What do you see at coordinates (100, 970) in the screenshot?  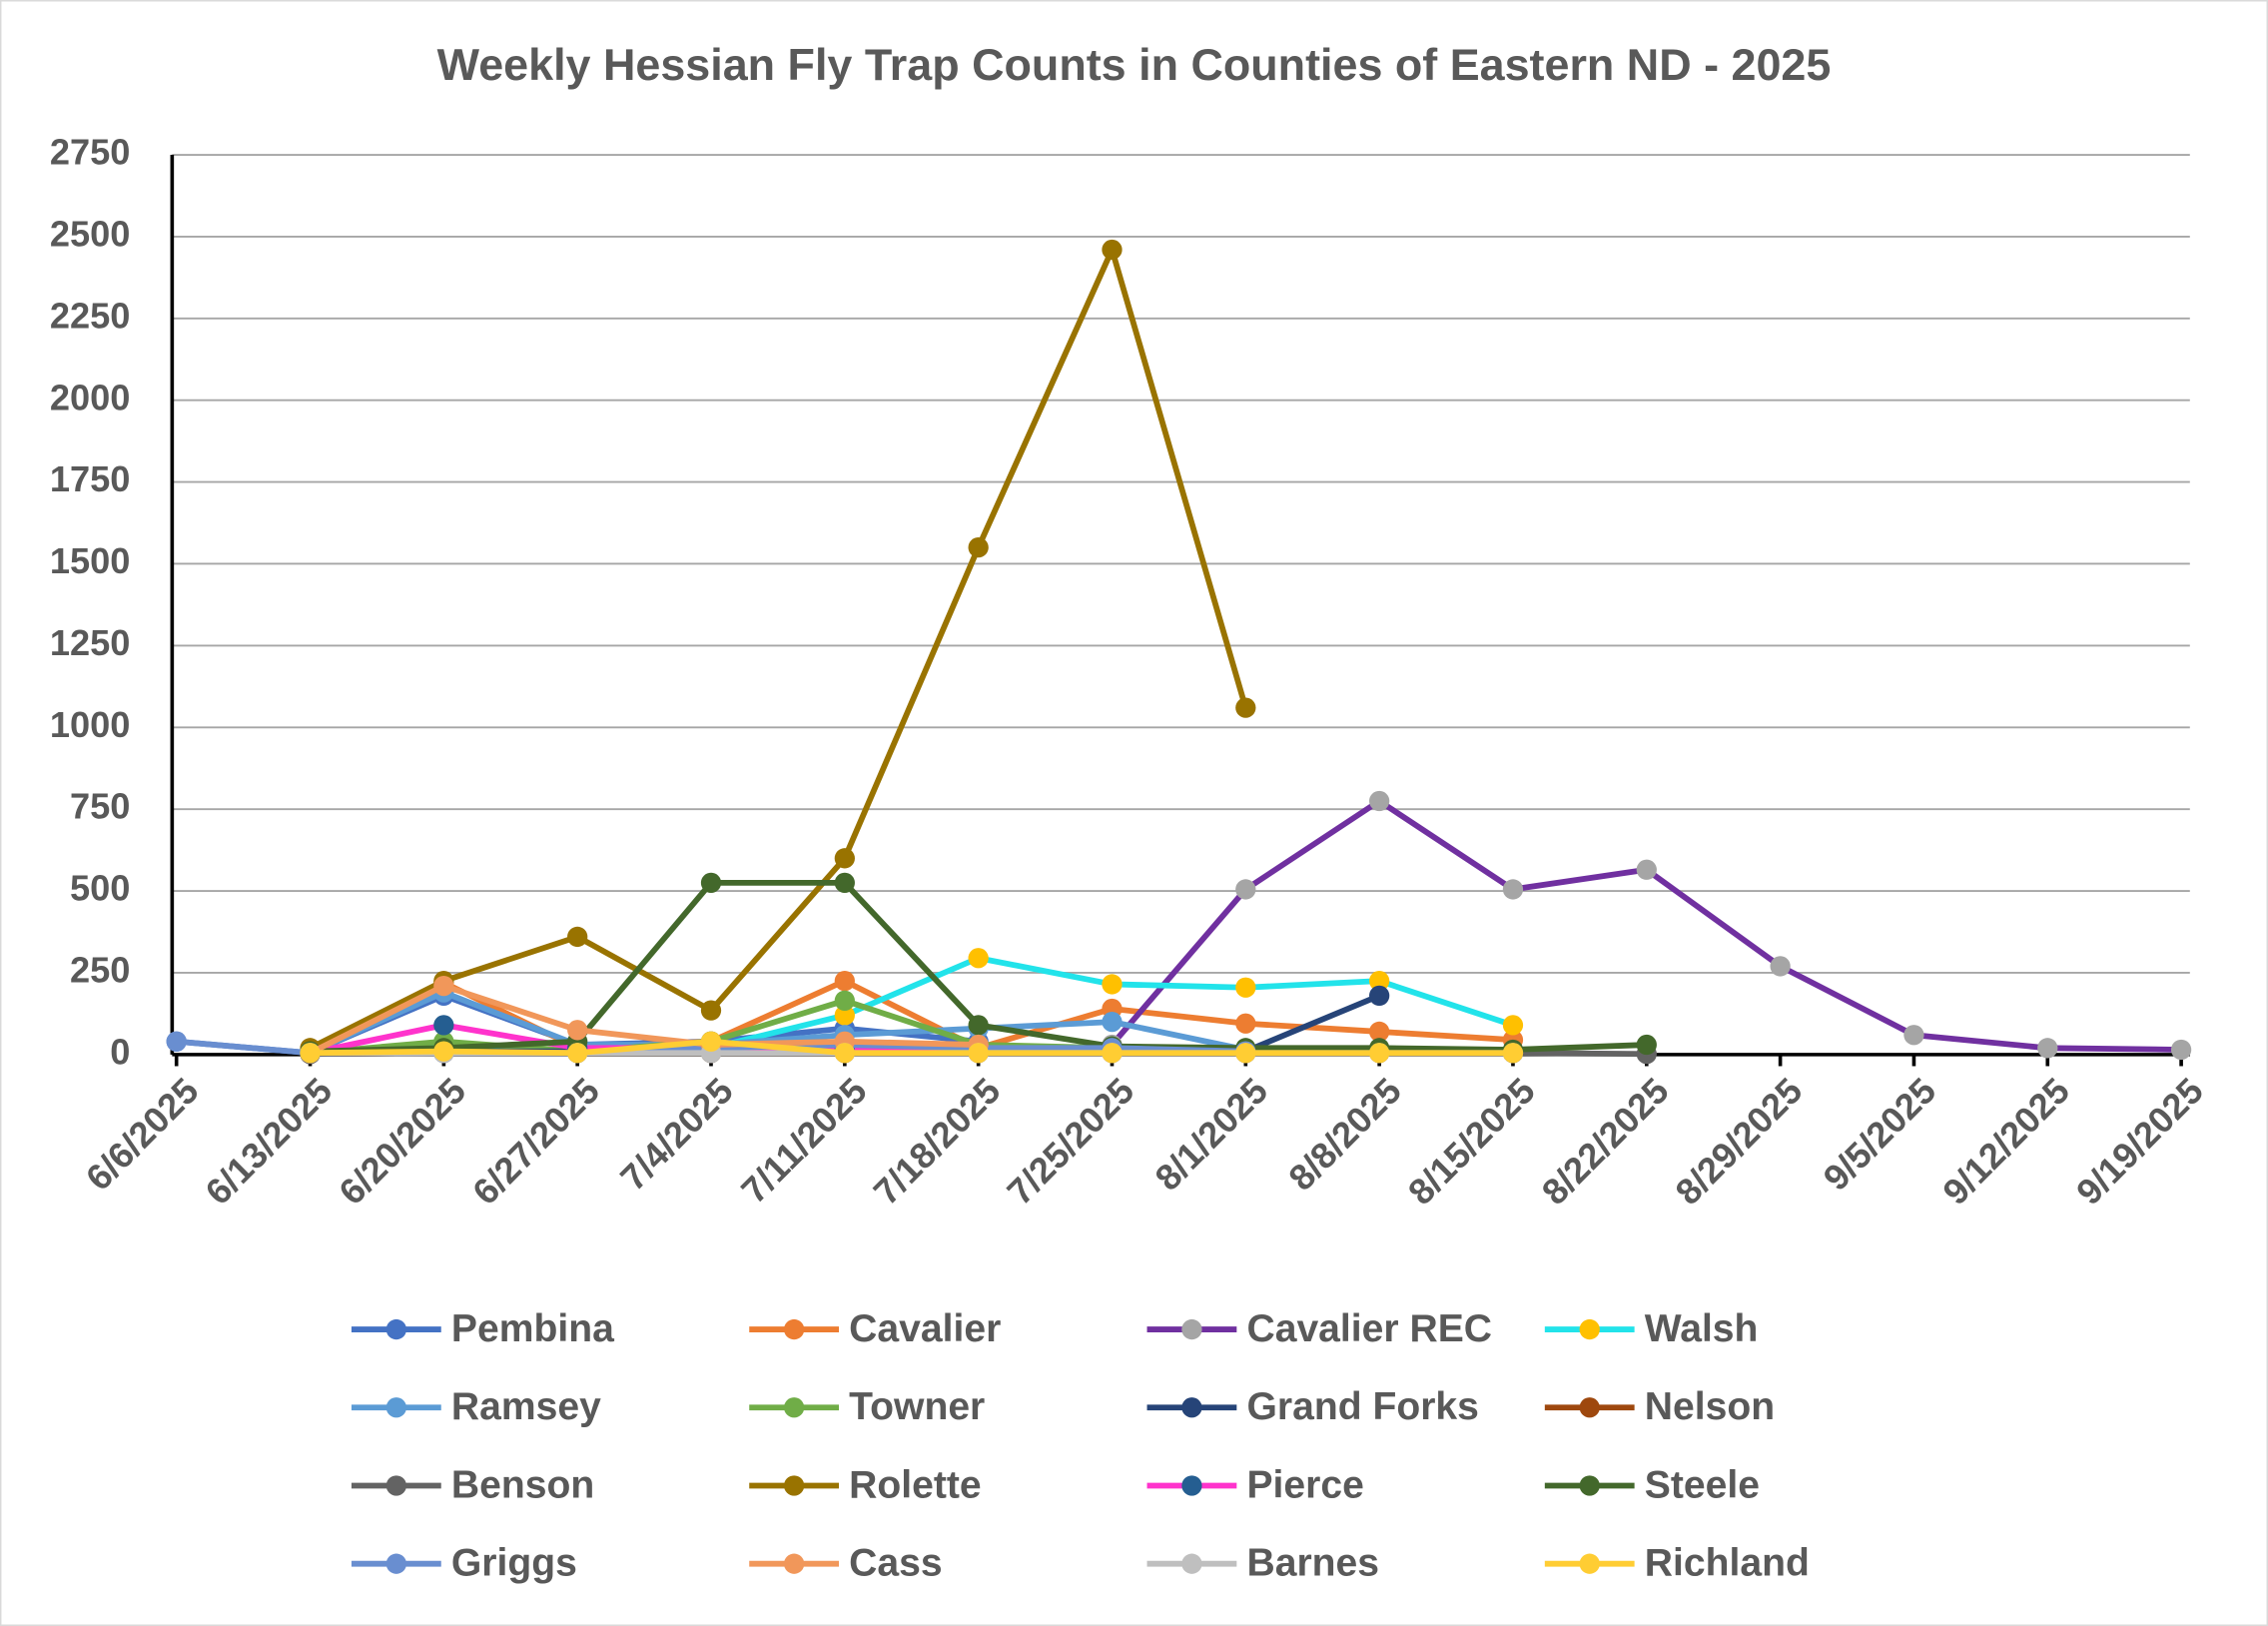 I see `y-tick-label: 250` at bounding box center [100, 970].